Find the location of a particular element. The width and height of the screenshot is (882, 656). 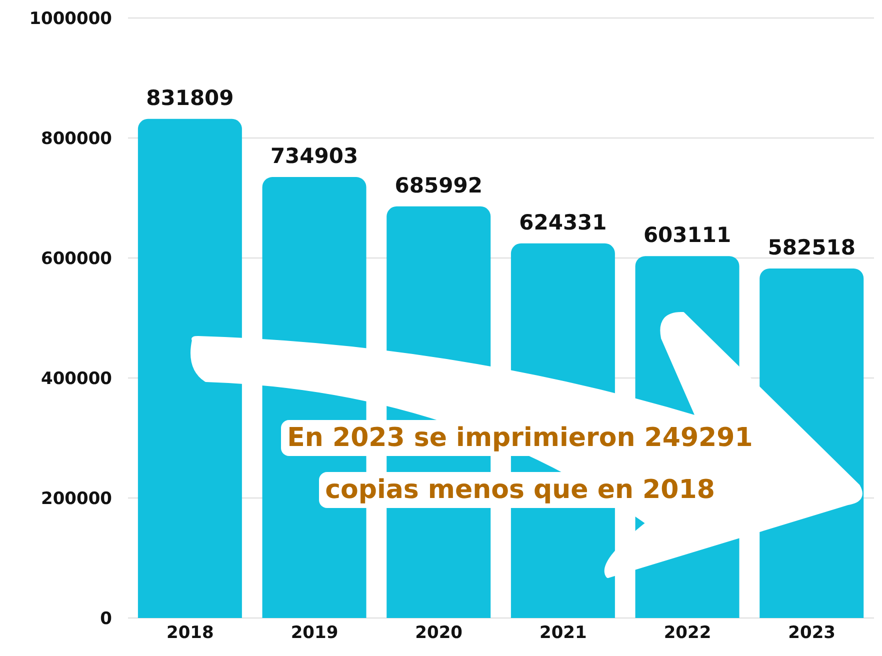

data-label: 685992 is located at coordinates (438, 185).